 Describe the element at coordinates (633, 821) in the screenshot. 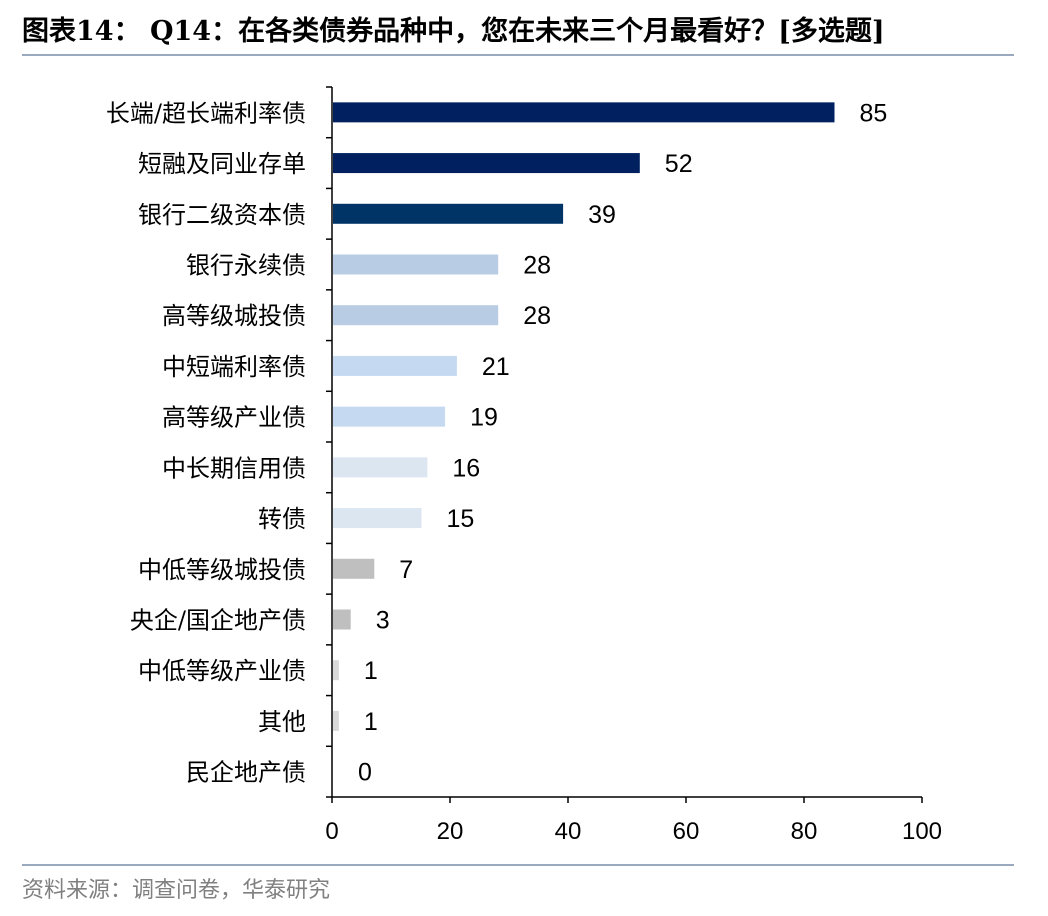

I see `x-ticks: 0 20 40 60 80 100` at that location.